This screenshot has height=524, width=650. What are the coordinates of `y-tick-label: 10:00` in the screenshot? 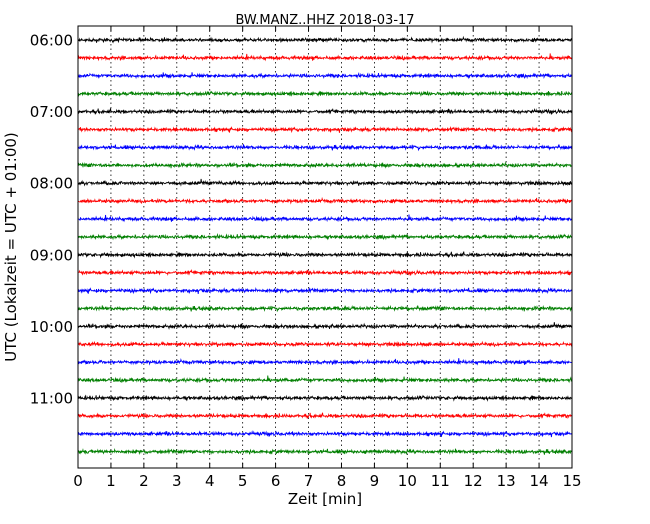 It's located at (51, 327).